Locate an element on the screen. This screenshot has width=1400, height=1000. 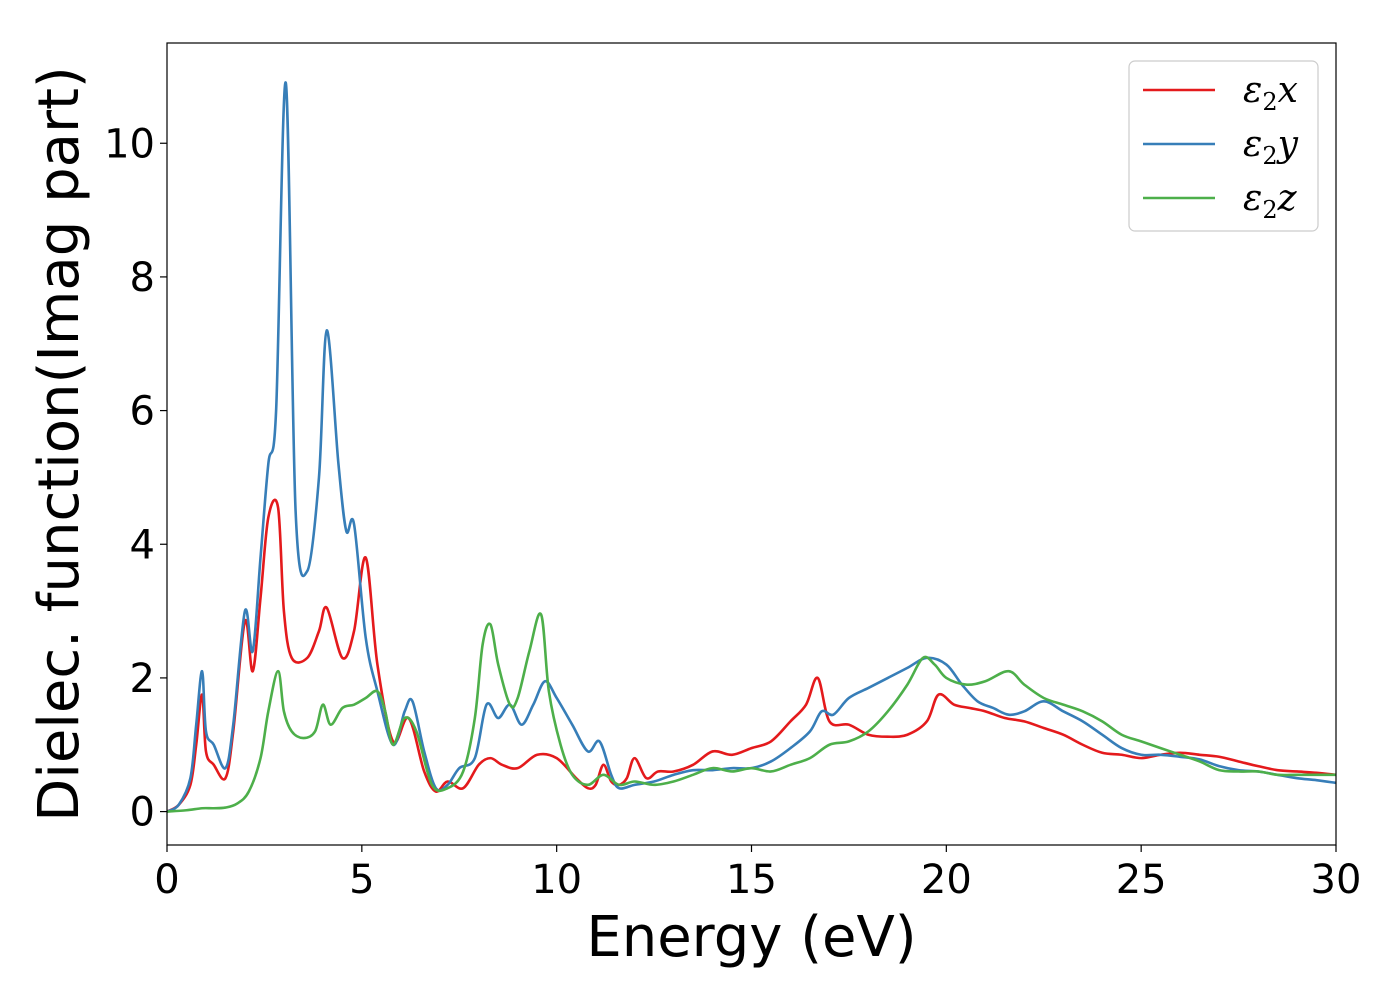
legend-box is located at coordinates (1223, 146).